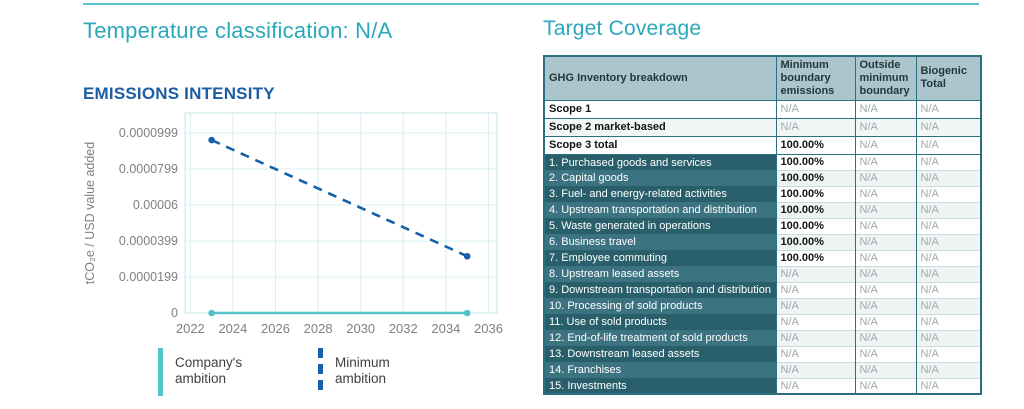 This screenshot has height=409, width=1024. What do you see at coordinates (622, 28) in the screenshot?
I see `target-coverage-title: Target Coverage` at bounding box center [622, 28].